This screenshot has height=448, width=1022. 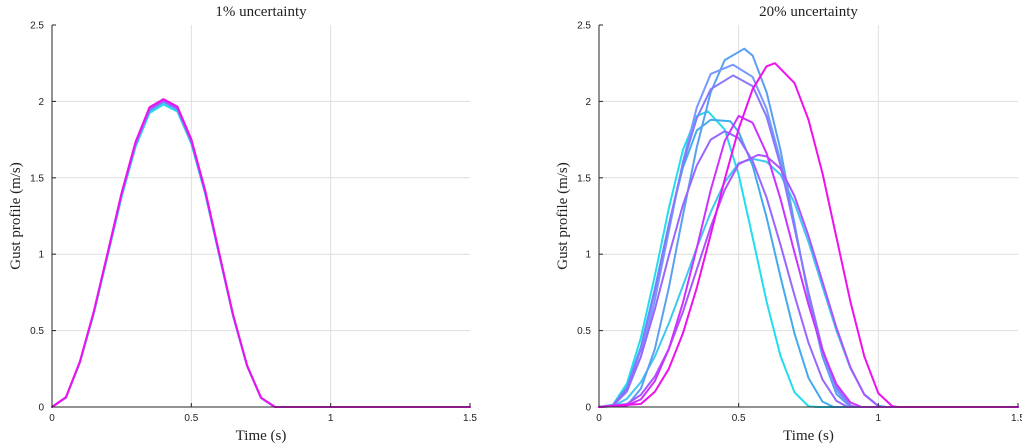 I want to click on chart-title: 1% uncertainty, so click(x=261, y=12).